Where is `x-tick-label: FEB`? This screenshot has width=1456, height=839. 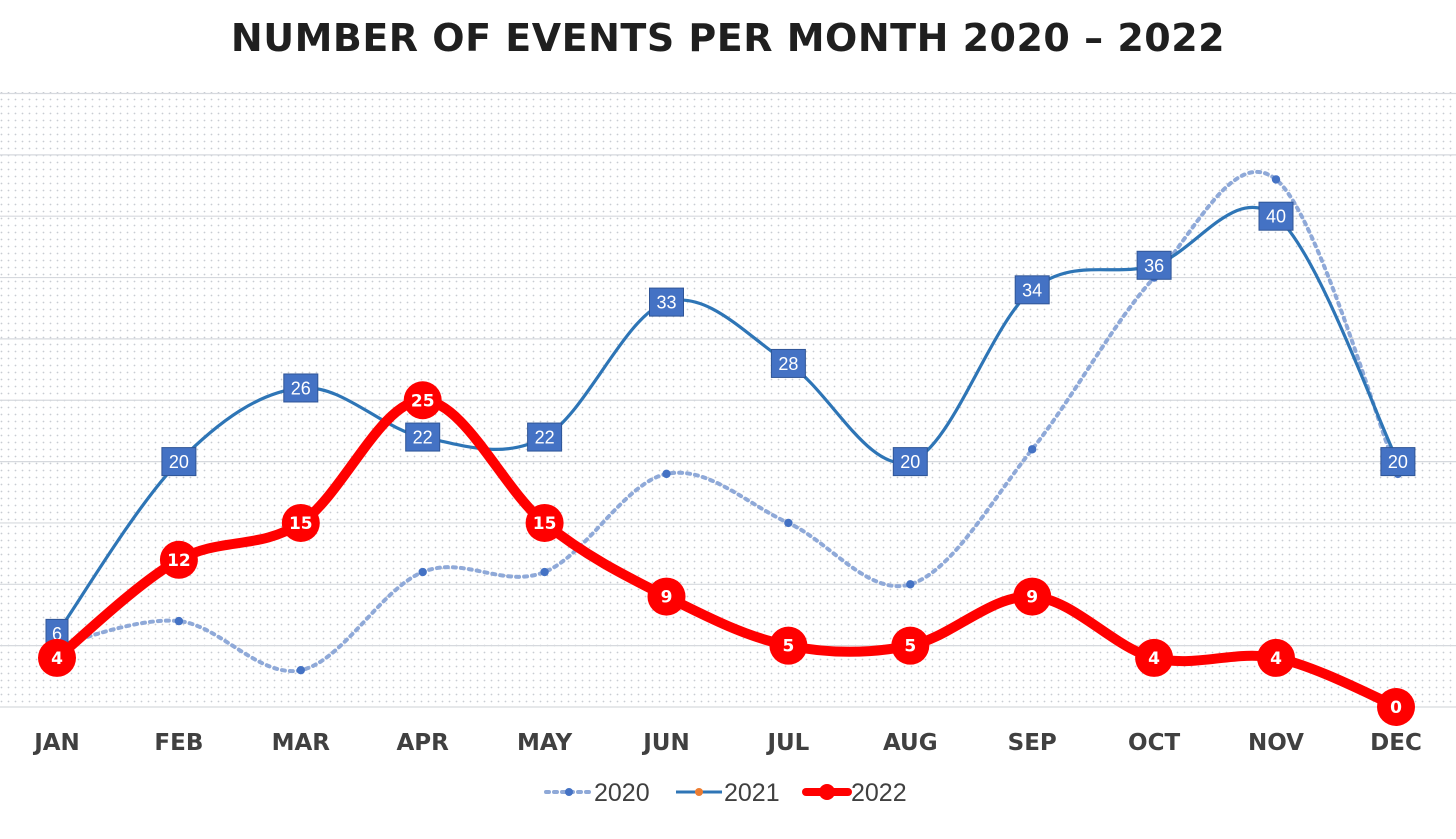 x-tick-label: FEB is located at coordinates (178, 743).